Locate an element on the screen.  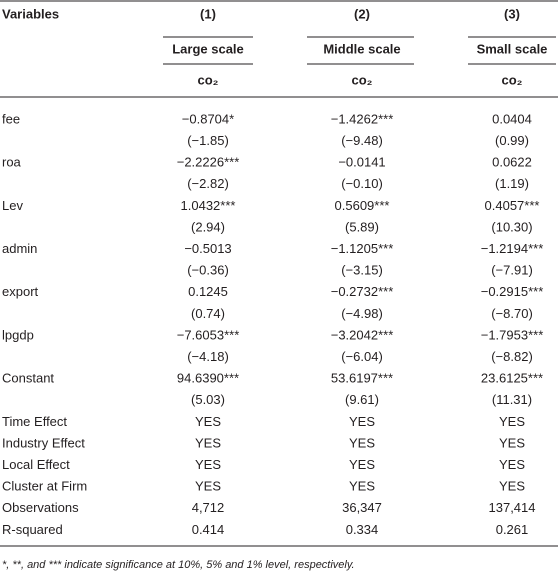
cell: (−1.85) is located at coordinates (208, 140).